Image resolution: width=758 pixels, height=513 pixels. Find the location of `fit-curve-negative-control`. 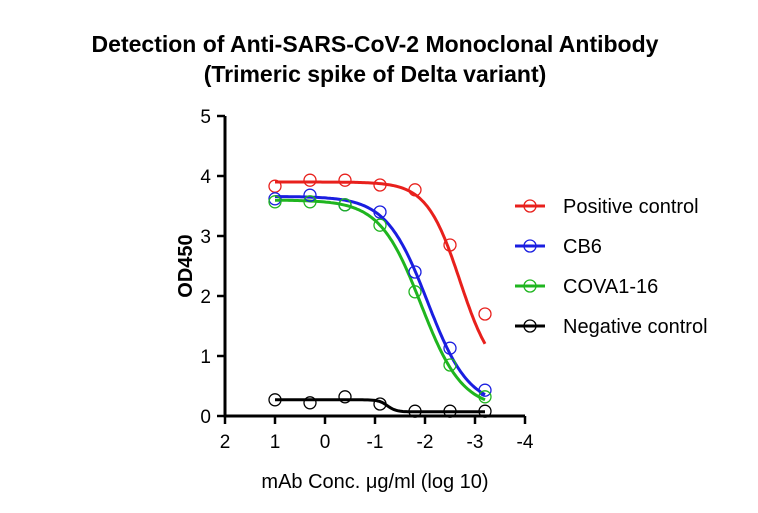

fit-curve-negative-control is located at coordinates (380, 406).